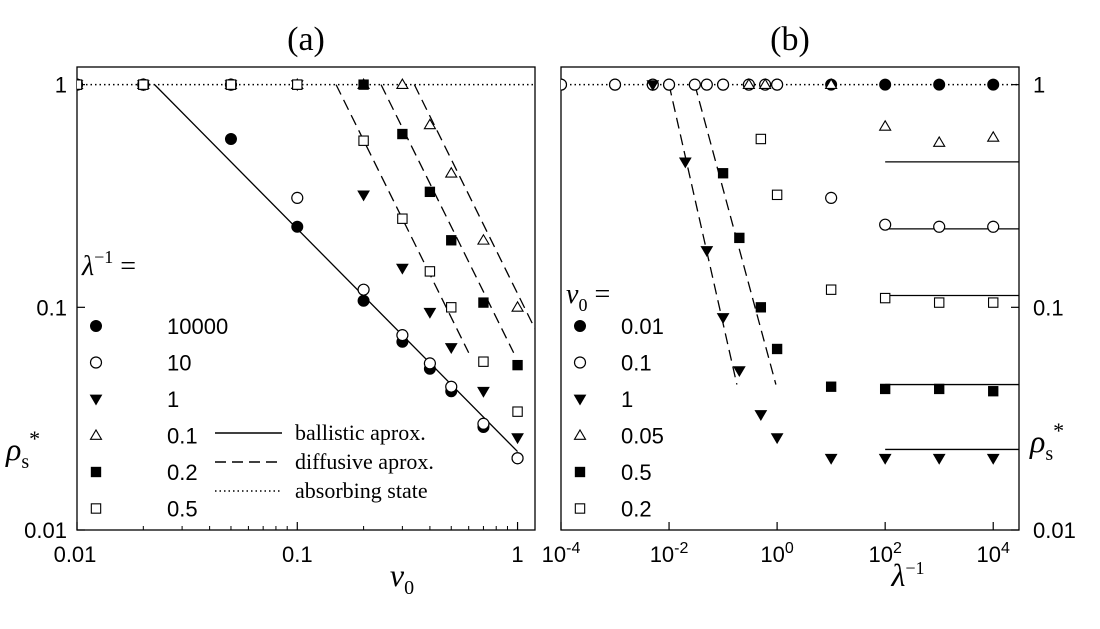 Image resolution: width=1100 pixels, height=629 pixels. Describe the element at coordinates (636, 509) in the screenshot. I see `legend-label: 0.2` at that location.